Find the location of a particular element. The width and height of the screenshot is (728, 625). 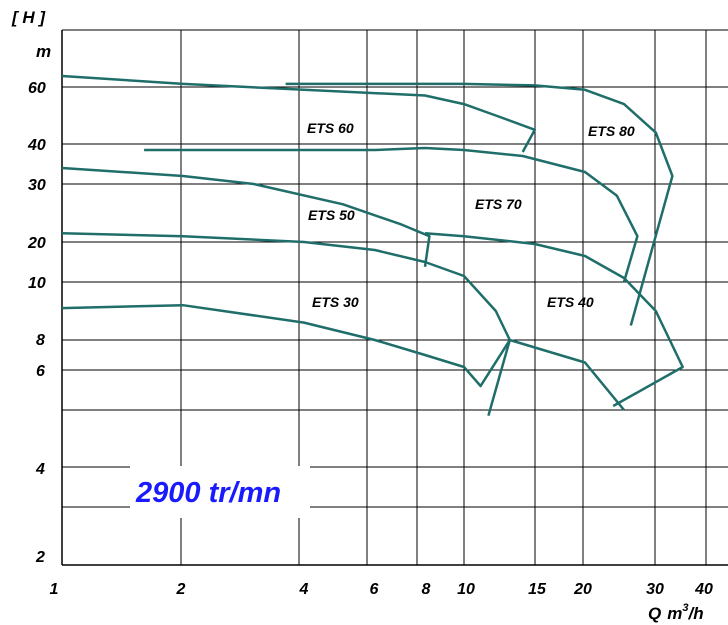

x-tick-label: 4 is located at coordinates (304, 589).